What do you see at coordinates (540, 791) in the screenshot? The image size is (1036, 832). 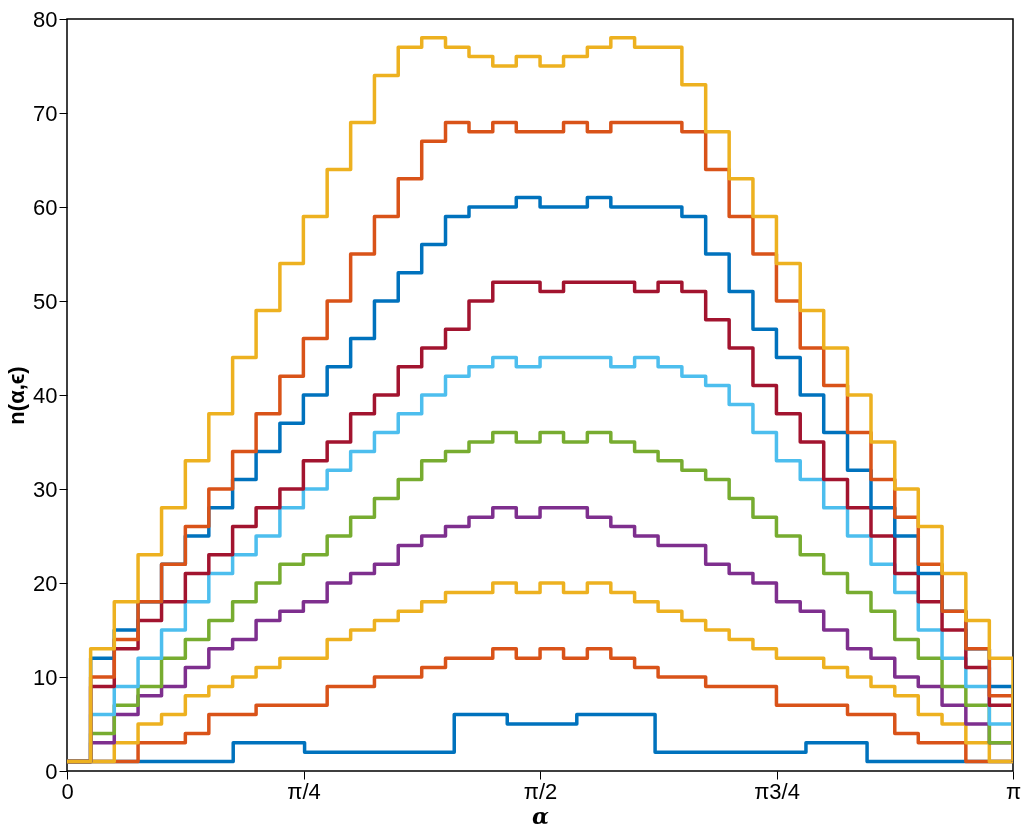 I see `x-tick-label: π/2` at bounding box center [540, 791].